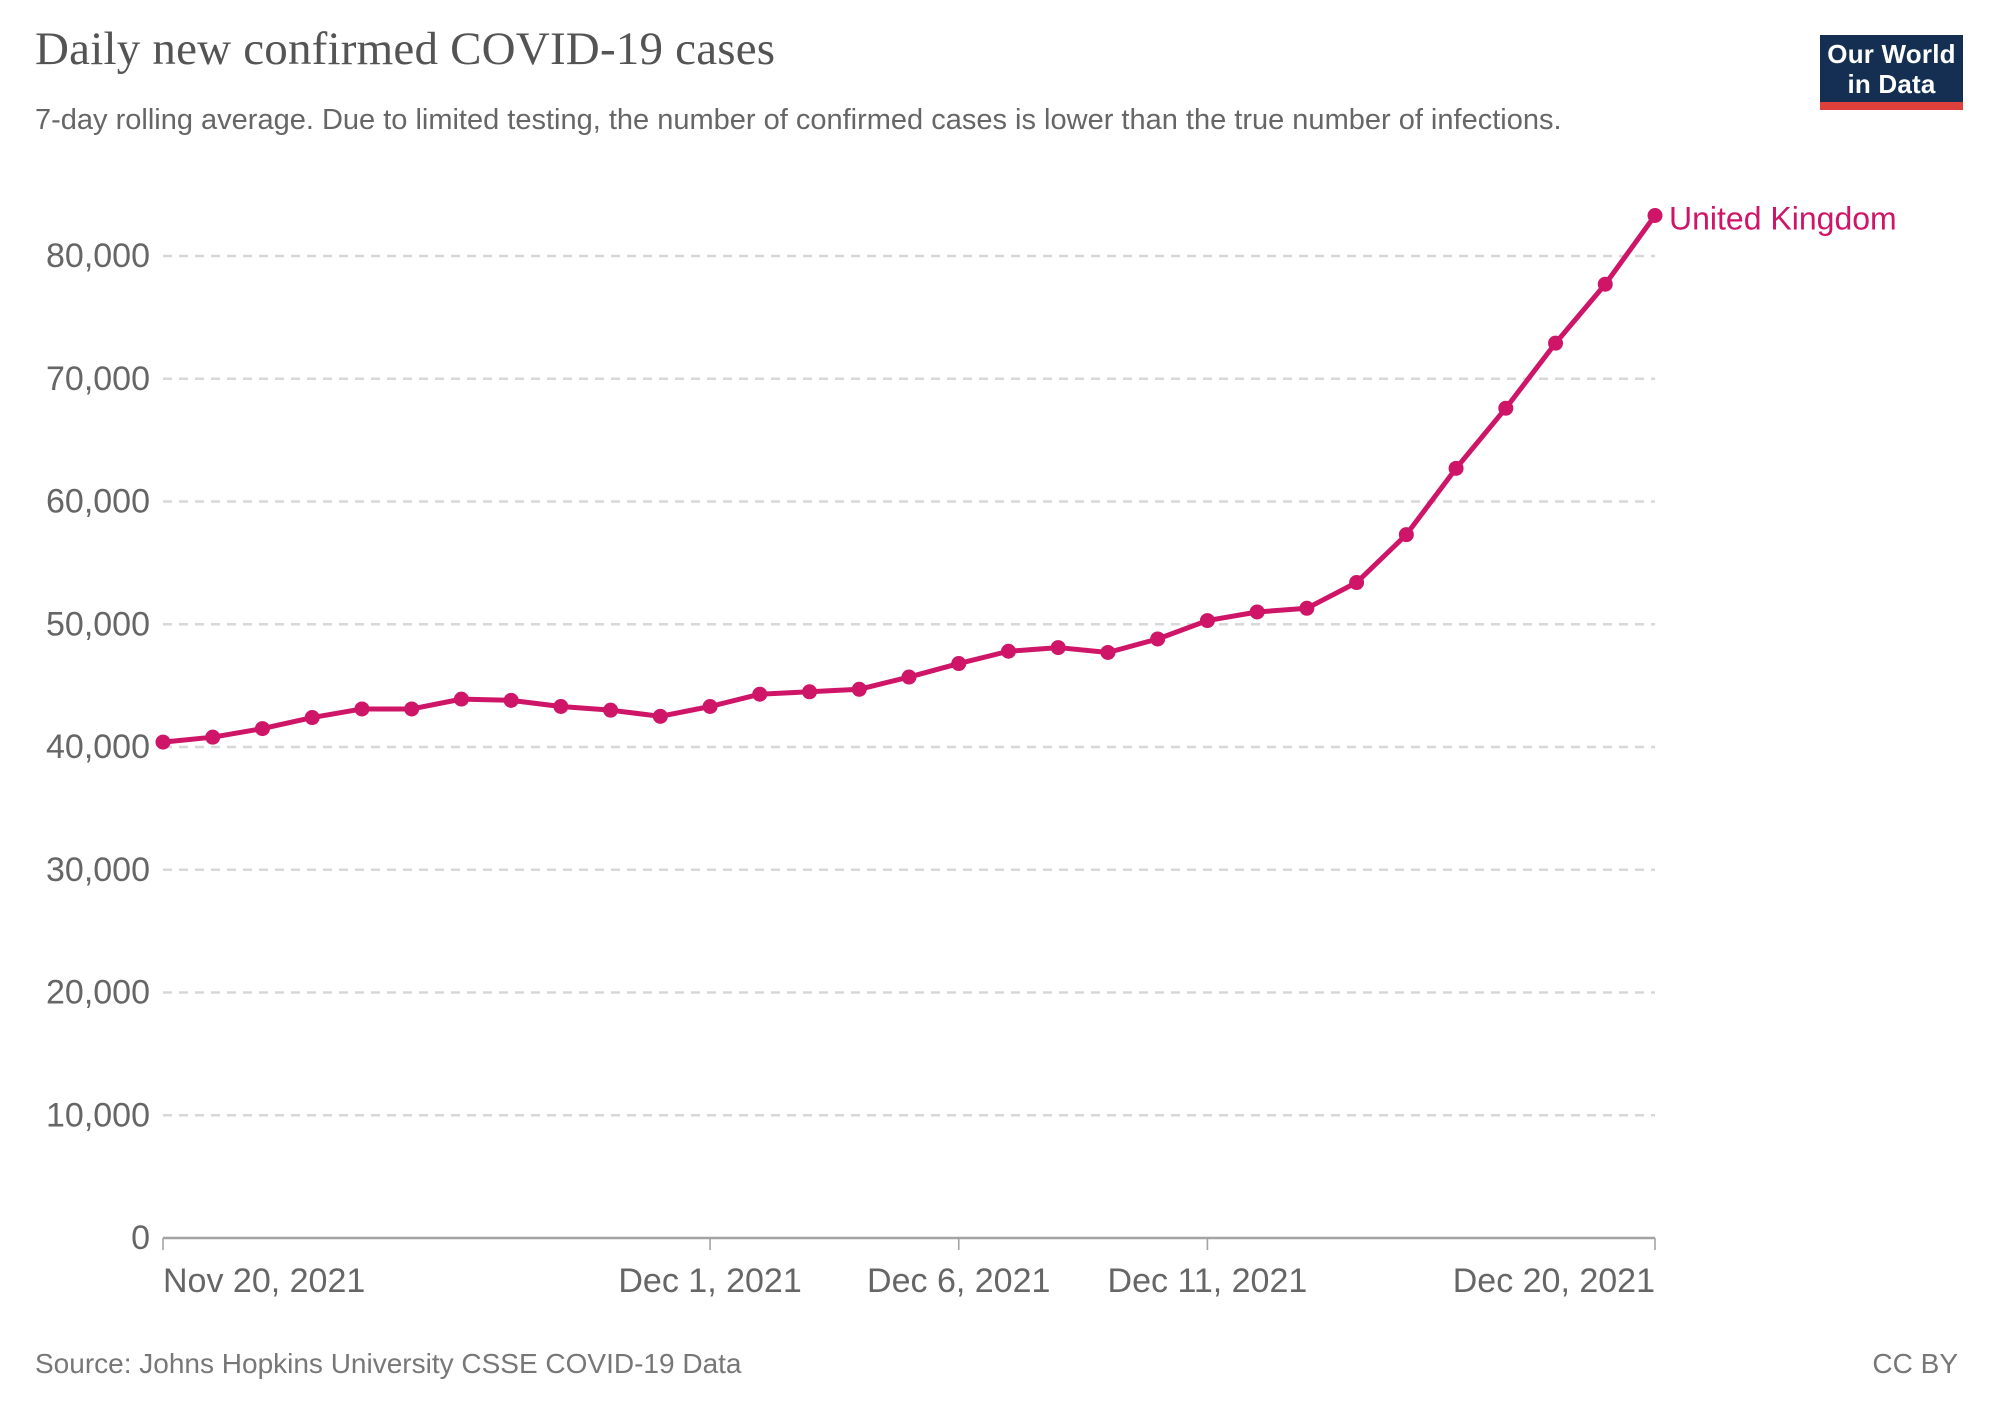 Image resolution: width=2000 pixels, height=1412 pixels. What do you see at coordinates (98, 747) in the screenshot?
I see `y-axis-label: 40,000` at bounding box center [98, 747].